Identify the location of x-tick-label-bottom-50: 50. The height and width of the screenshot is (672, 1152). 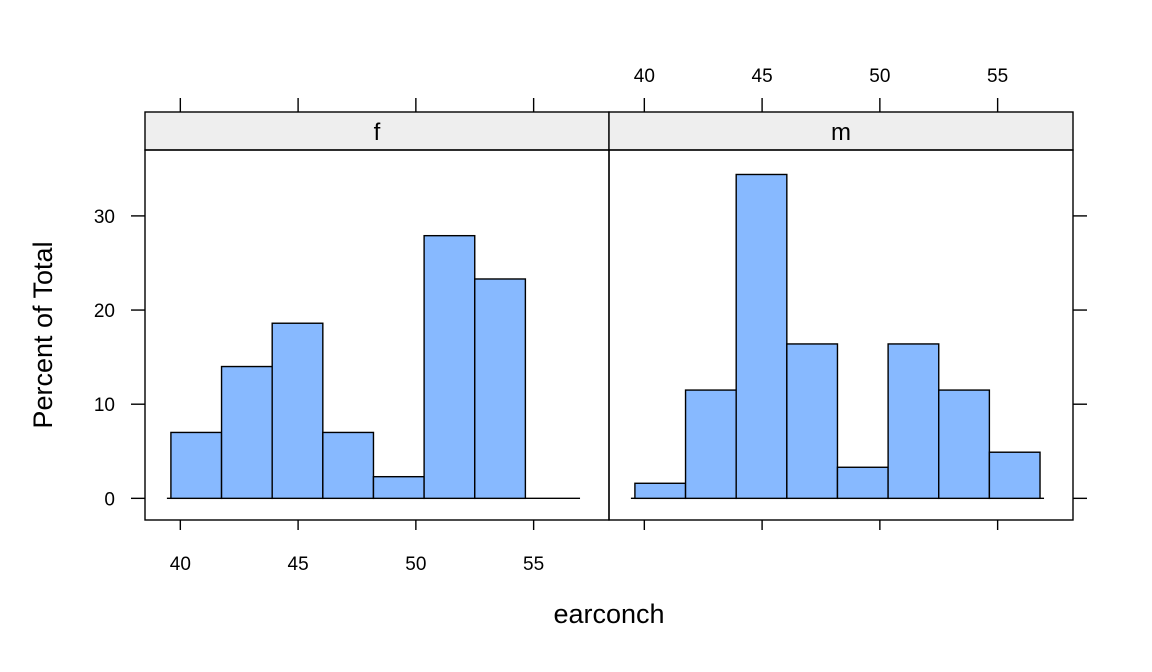
(415, 564).